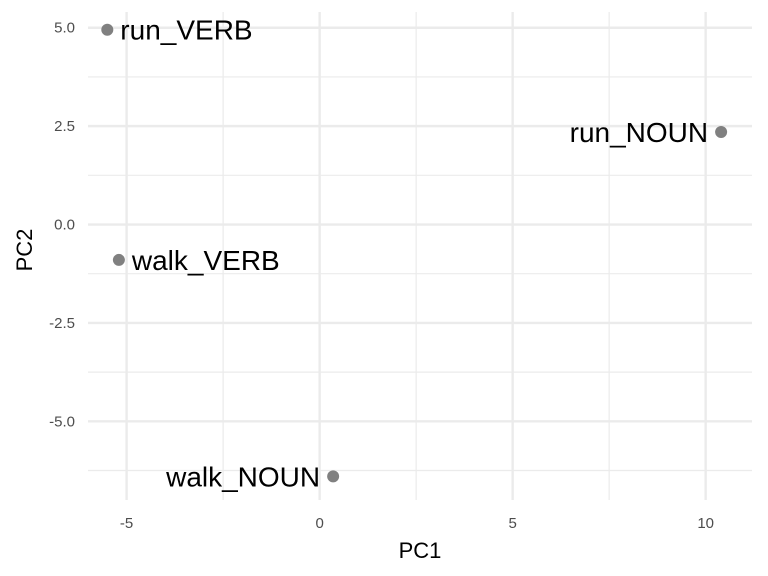 Image resolution: width=768 pixels, height=576 pixels. What do you see at coordinates (319, 523) in the screenshot?
I see `x-tick-label: 0` at bounding box center [319, 523].